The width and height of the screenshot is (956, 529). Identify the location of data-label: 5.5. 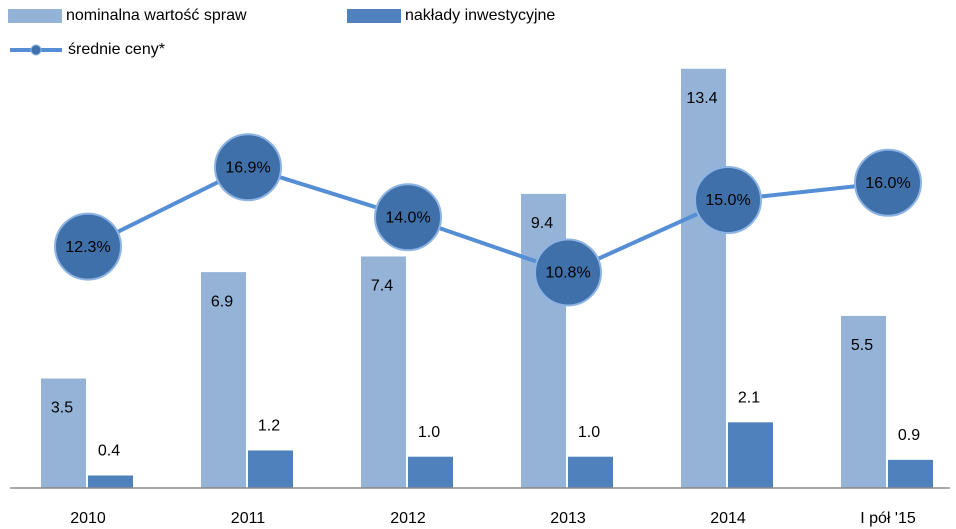
(862, 345).